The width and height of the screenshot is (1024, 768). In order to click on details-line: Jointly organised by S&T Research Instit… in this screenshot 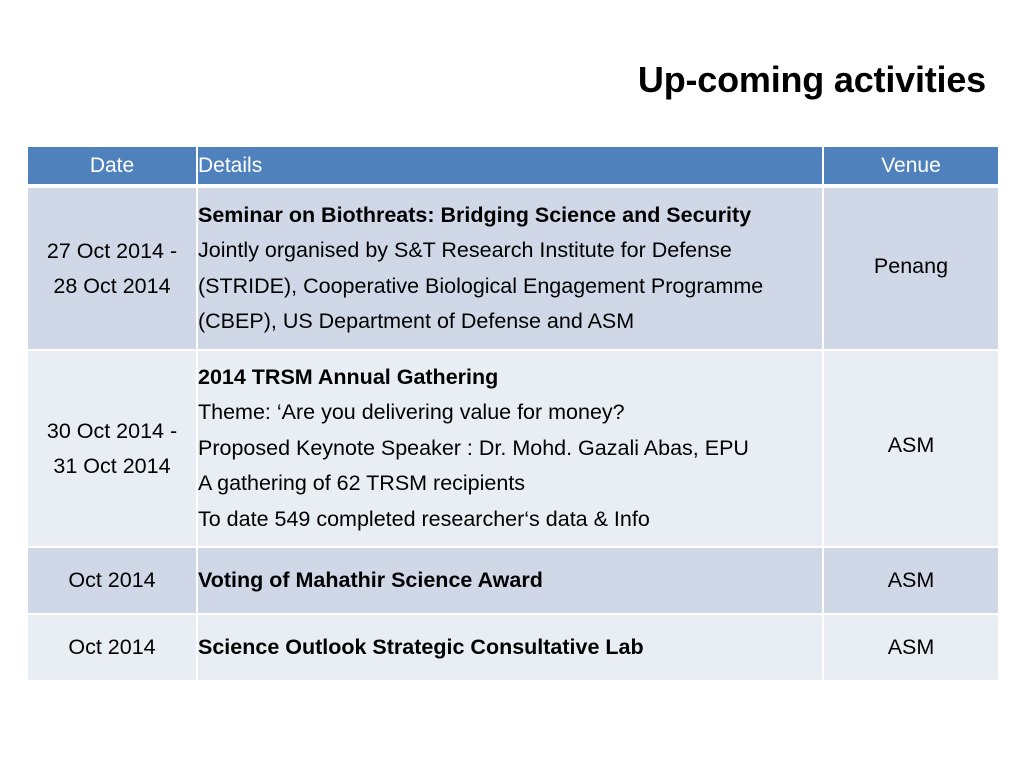, I will do `click(465, 250)`.